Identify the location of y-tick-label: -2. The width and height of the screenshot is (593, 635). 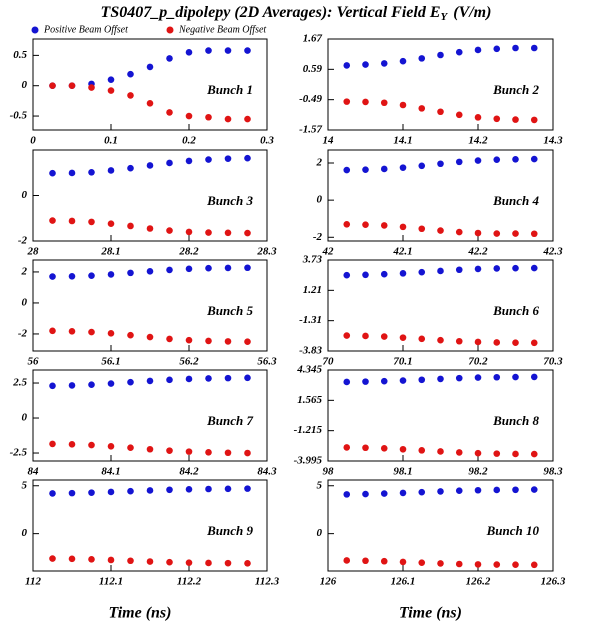
(318, 237).